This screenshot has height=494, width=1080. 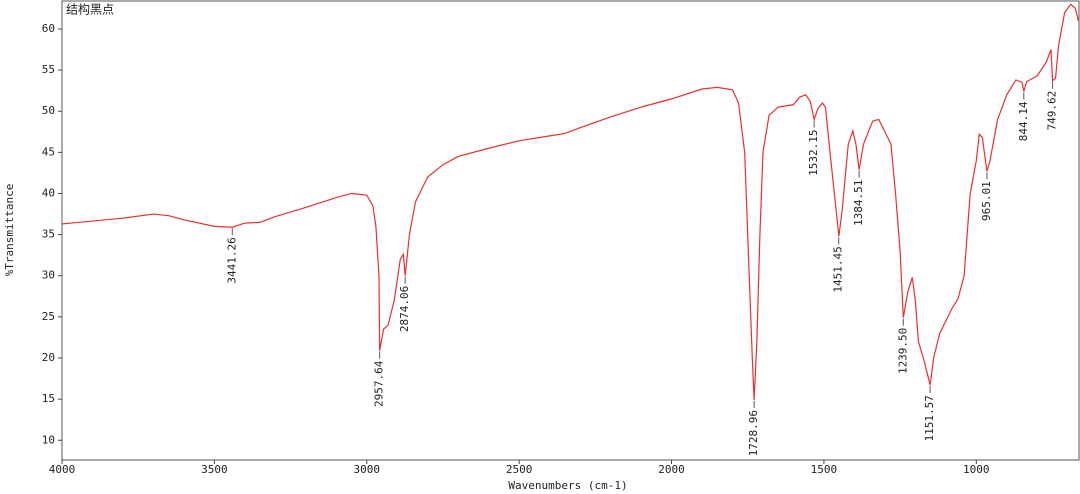 I want to click on peak-label: 1239.50, so click(x=902, y=351).